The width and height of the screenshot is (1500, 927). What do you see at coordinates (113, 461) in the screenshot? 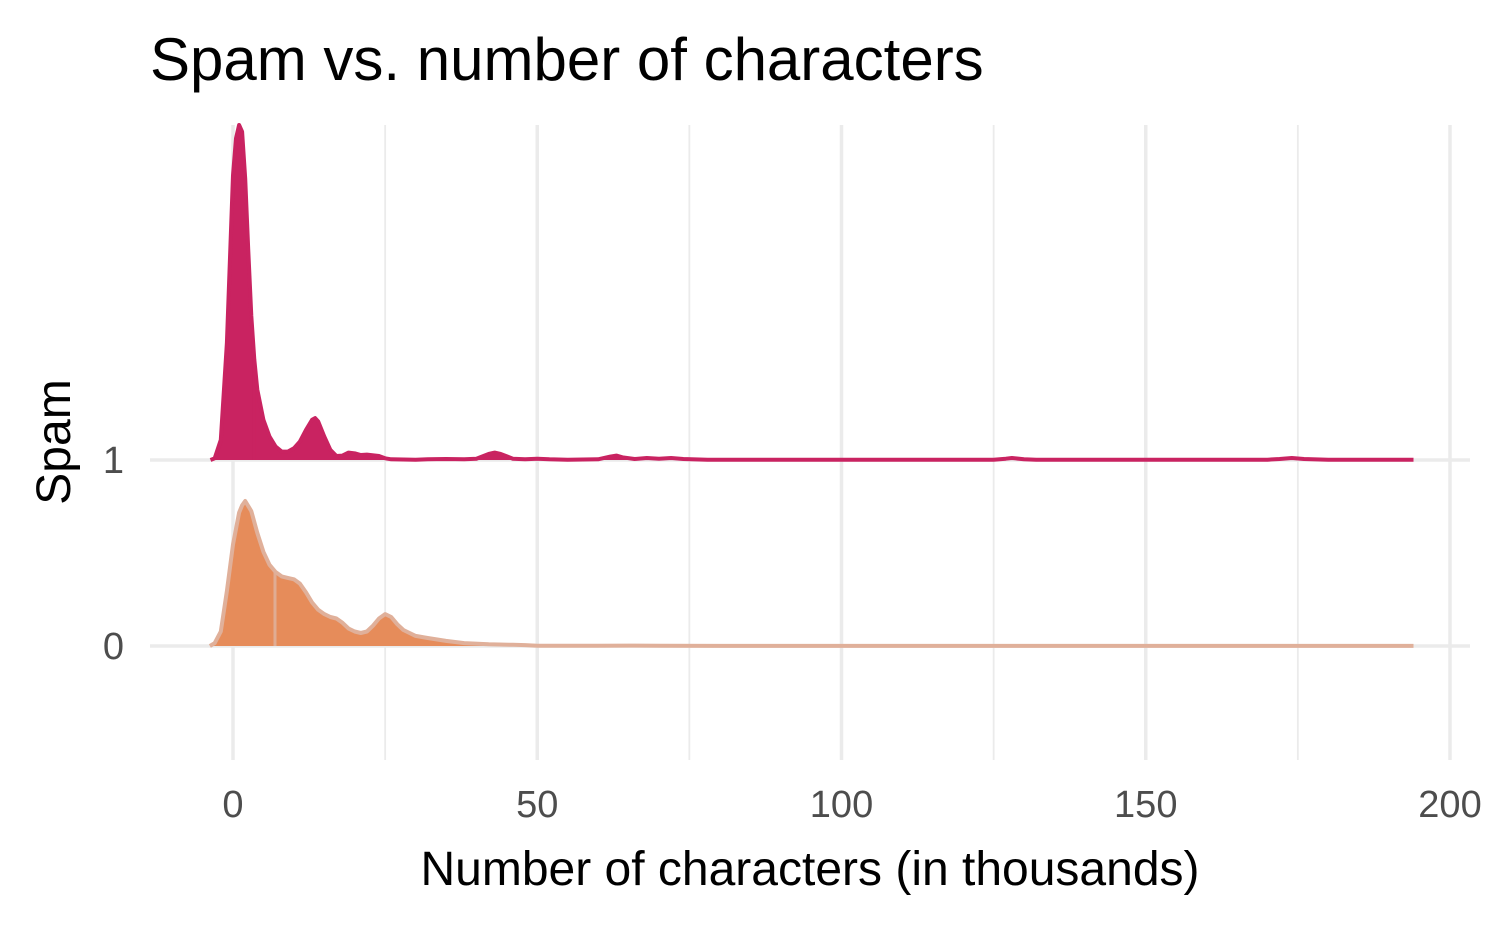
I see `y-tick-label-1: 1` at bounding box center [113, 461].